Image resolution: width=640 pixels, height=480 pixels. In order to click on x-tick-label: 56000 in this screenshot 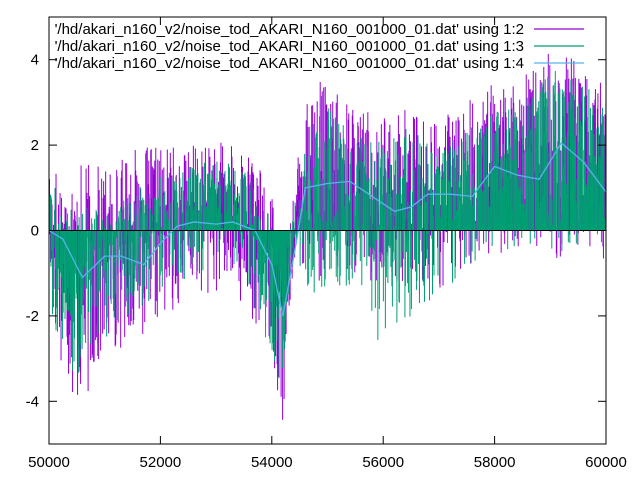, I will do `click(383, 462)`.